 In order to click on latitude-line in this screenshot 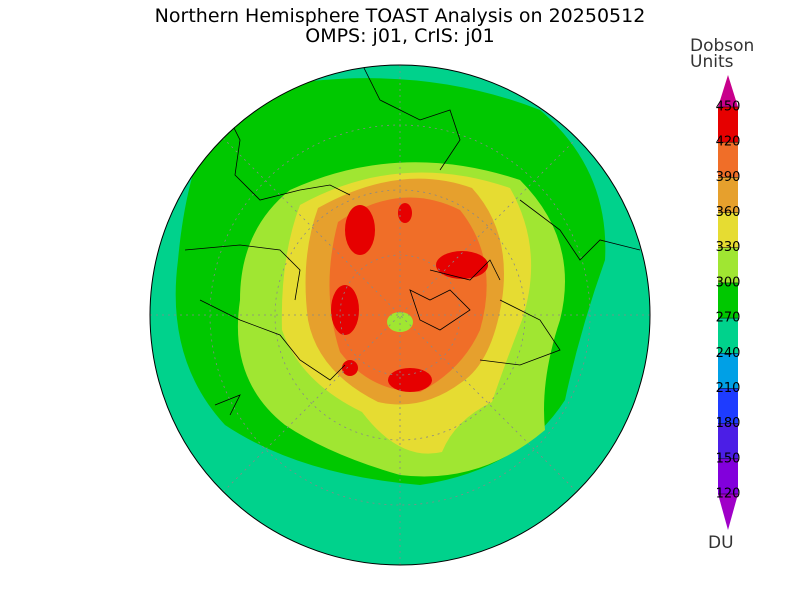, I will do `click(400, 315)`.